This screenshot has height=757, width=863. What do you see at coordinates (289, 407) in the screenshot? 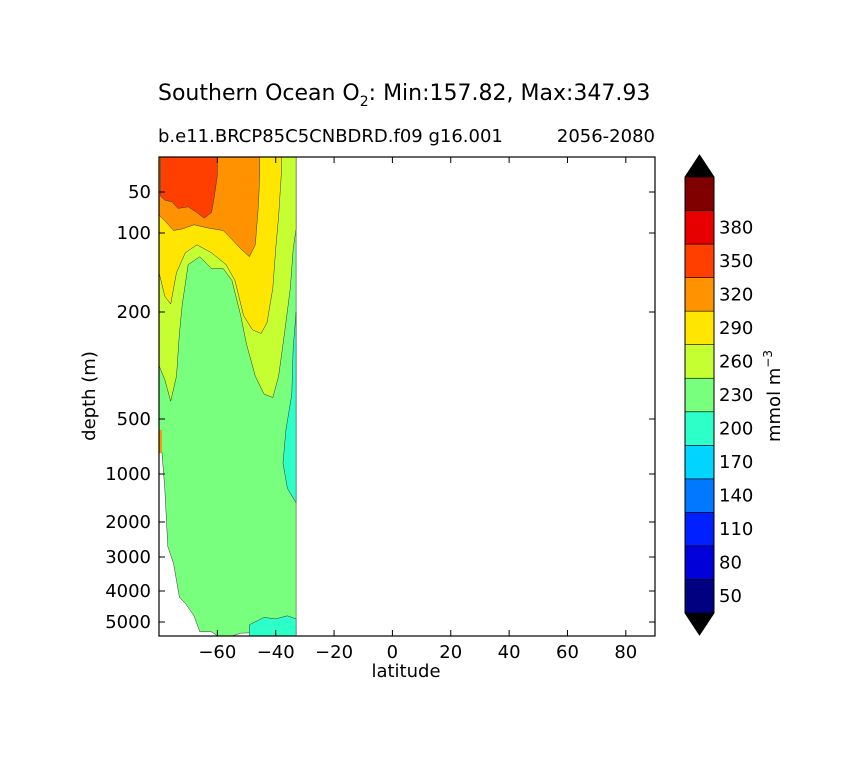
I see `contour-band-170-200-mid` at bounding box center [289, 407].